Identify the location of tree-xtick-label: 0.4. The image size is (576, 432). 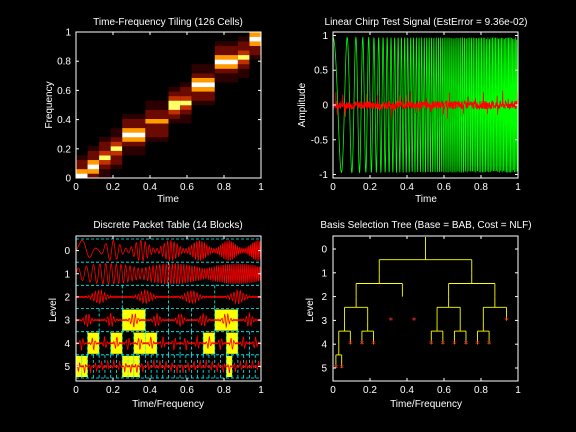
(407, 390).